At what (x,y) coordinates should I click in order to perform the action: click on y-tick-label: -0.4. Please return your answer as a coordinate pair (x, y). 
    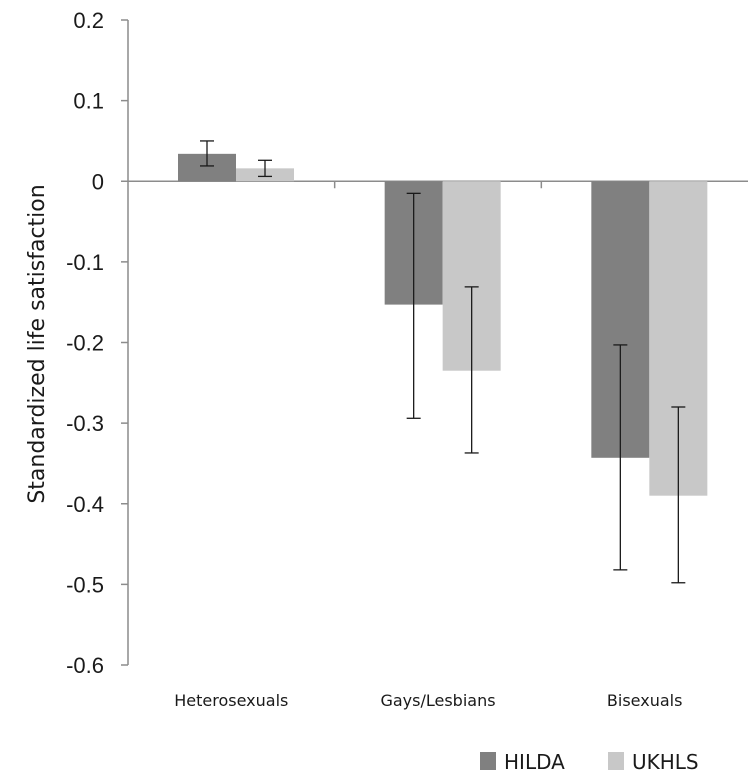
    Looking at the image, I should click on (85, 504).